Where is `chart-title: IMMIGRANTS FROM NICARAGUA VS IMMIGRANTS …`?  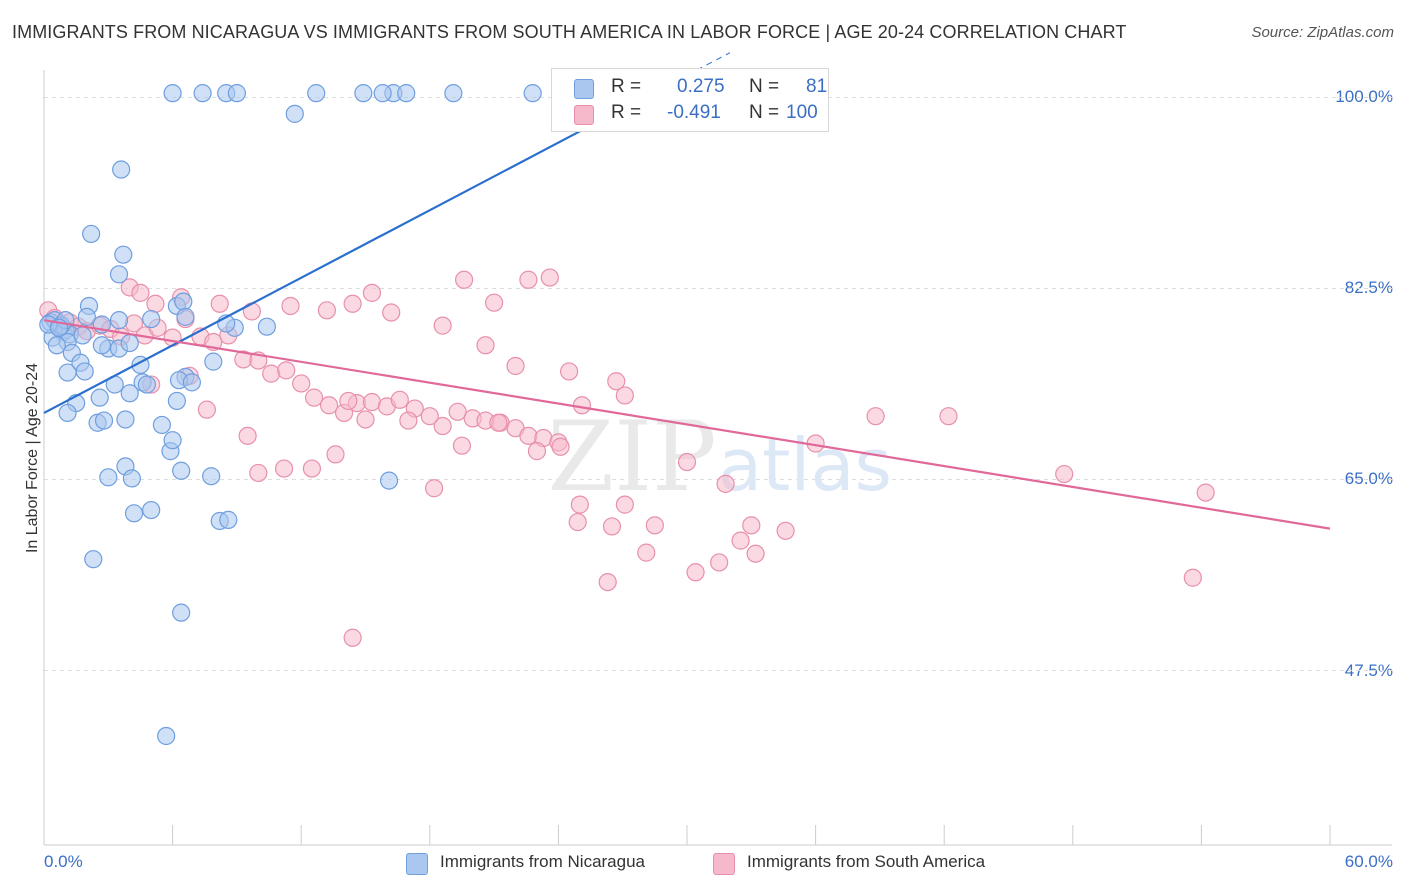
chart-title: IMMIGRANTS FROM NICARAGUA VS IMMIGRANTS … is located at coordinates (569, 32).